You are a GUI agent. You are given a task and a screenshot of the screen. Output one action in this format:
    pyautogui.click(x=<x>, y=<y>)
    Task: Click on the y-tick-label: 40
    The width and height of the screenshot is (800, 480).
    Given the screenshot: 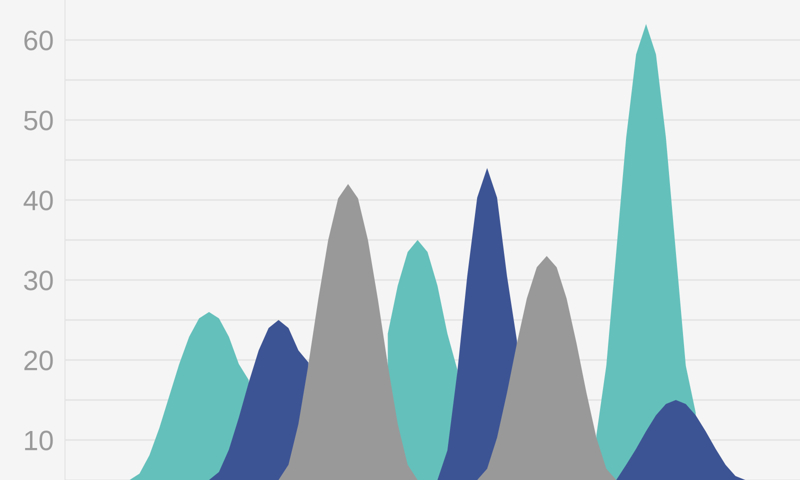 What is the action you would take?
    pyautogui.click(x=38, y=200)
    